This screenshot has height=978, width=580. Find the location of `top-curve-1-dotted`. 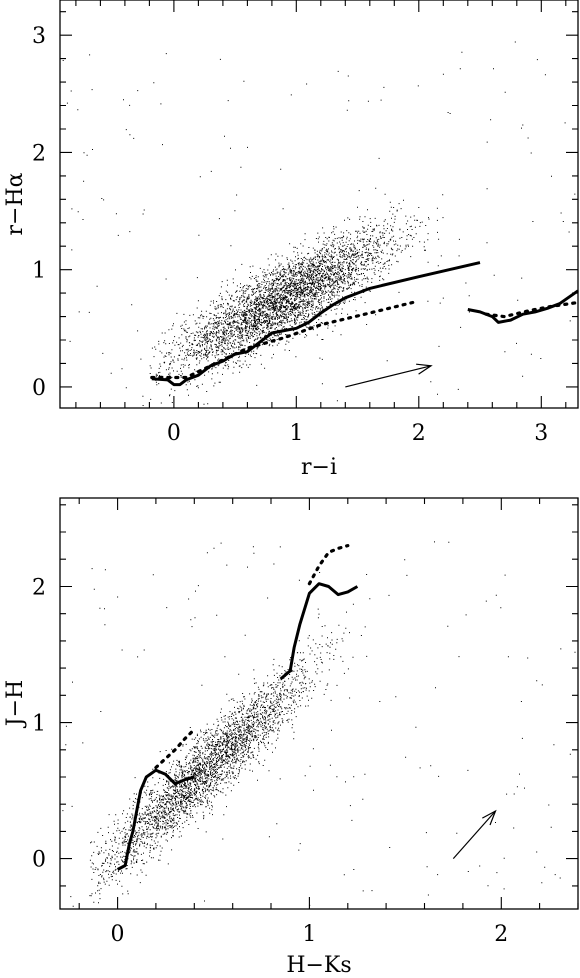

top-curve-1-dotted is located at coordinates (282, 340).